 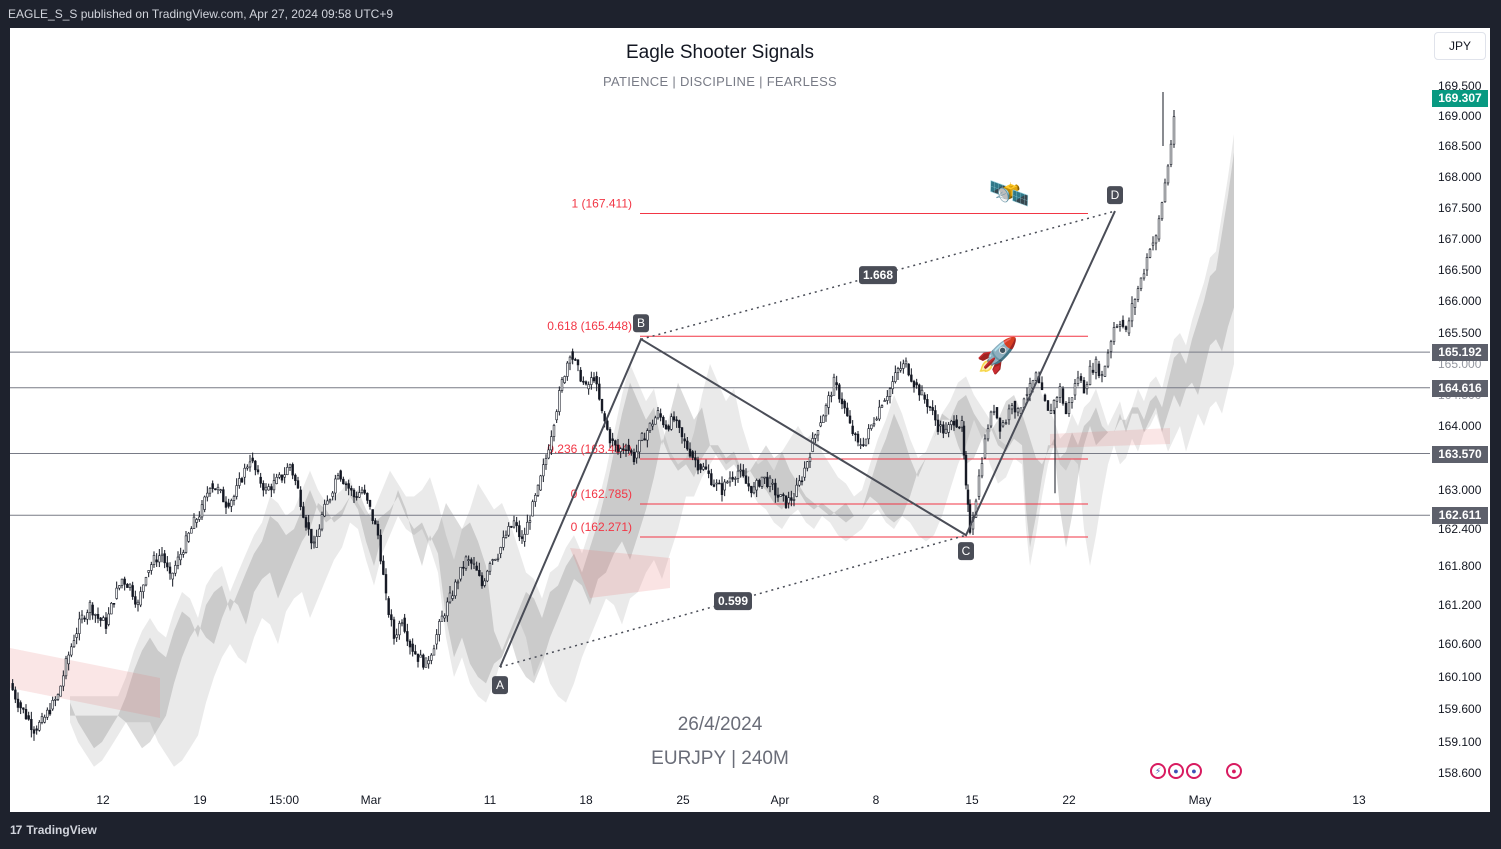 I want to click on tradingview-logo: 17 TradingView, so click(x=53, y=830).